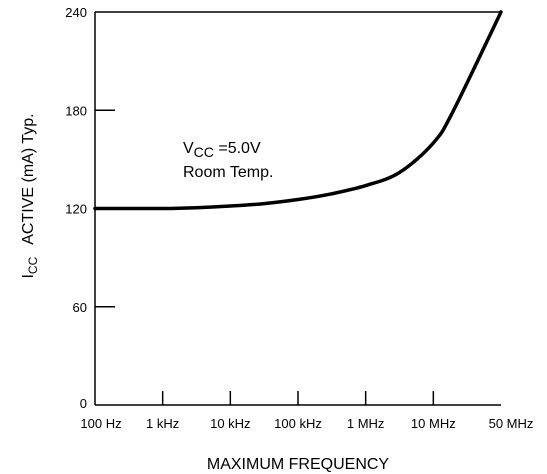 The width and height of the screenshot is (547, 474). I want to click on x-tick-label: 100 kHz, so click(298, 423).